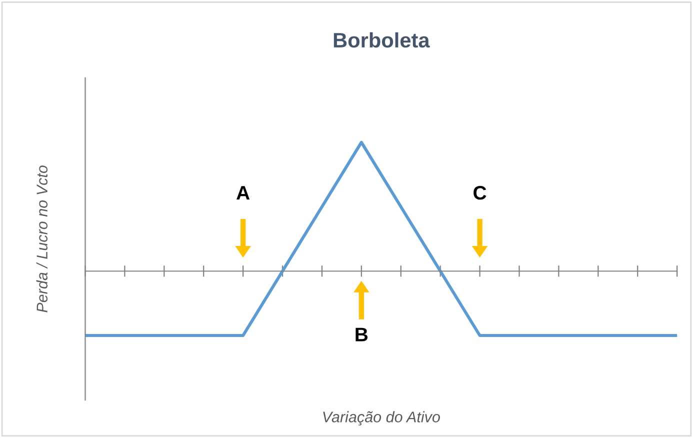 This screenshot has width=693, height=438. I want to click on chart-title: Borboleta, so click(382, 40).